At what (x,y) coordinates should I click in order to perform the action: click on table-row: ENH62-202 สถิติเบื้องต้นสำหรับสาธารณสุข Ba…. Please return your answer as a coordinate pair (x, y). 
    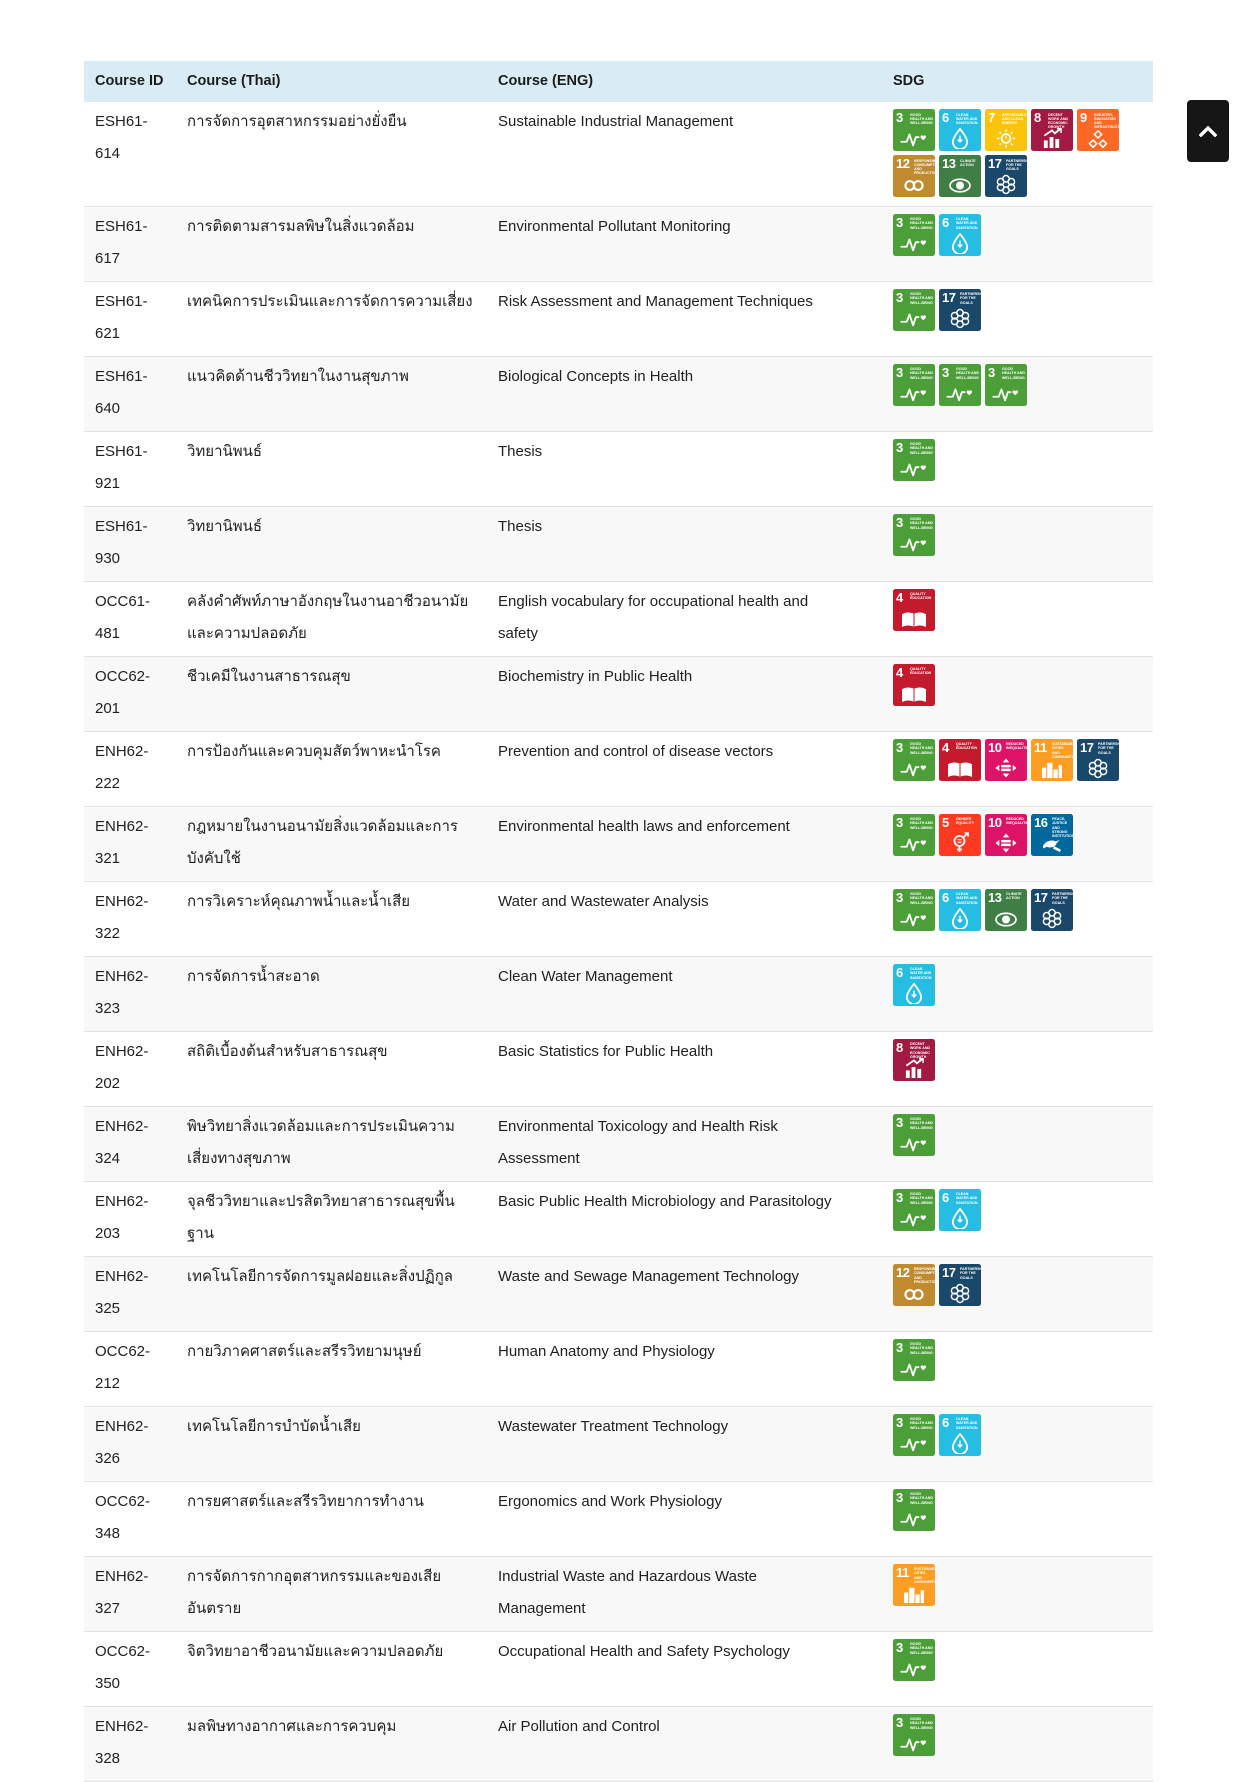
    Looking at the image, I should click on (618, 1069).